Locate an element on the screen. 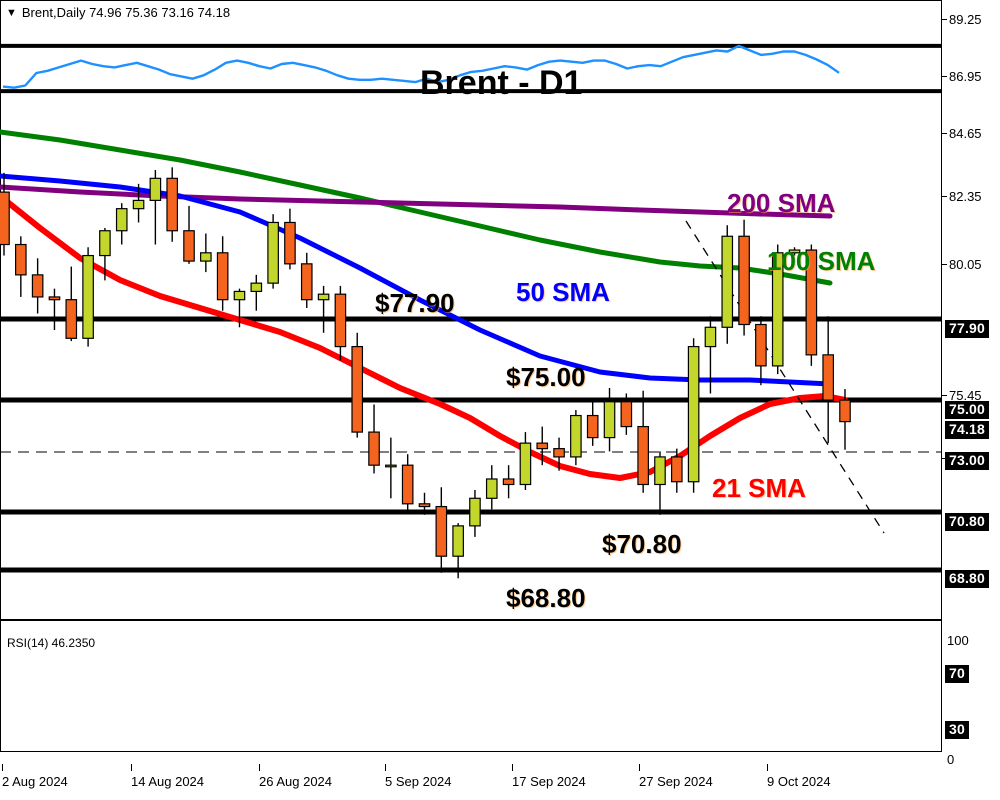  sma-200-line is located at coordinates (416, 201).